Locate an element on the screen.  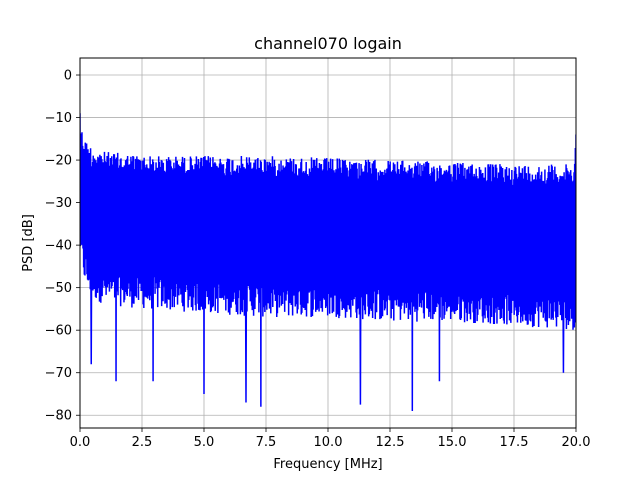
y-tick-label: −70 is located at coordinates (58, 373).